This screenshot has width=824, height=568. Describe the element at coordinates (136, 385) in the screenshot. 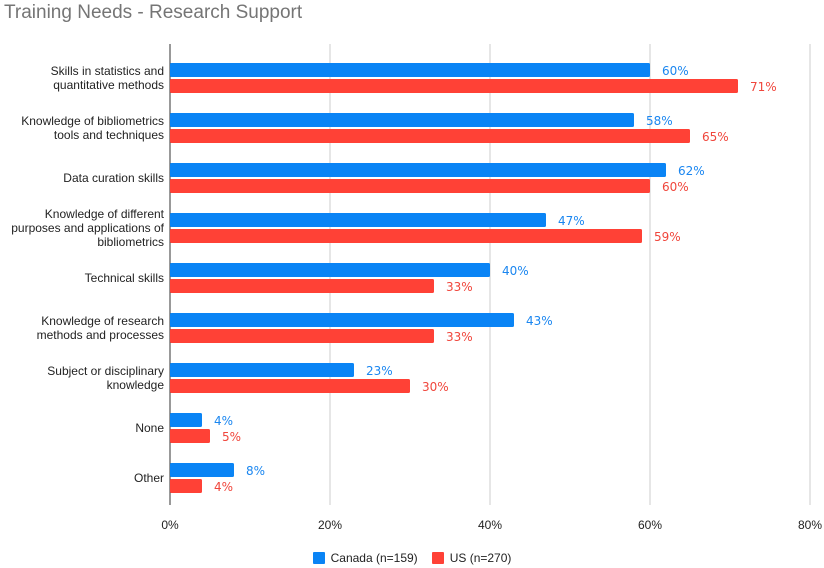

I see `category-label: knowledge` at that location.